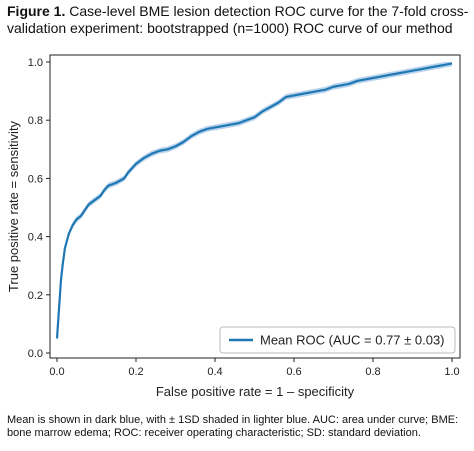 The width and height of the screenshot is (474, 451). I want to click on legend: Mean ROC (AUC = 0.77 ± 0.03), so click(337, 340).